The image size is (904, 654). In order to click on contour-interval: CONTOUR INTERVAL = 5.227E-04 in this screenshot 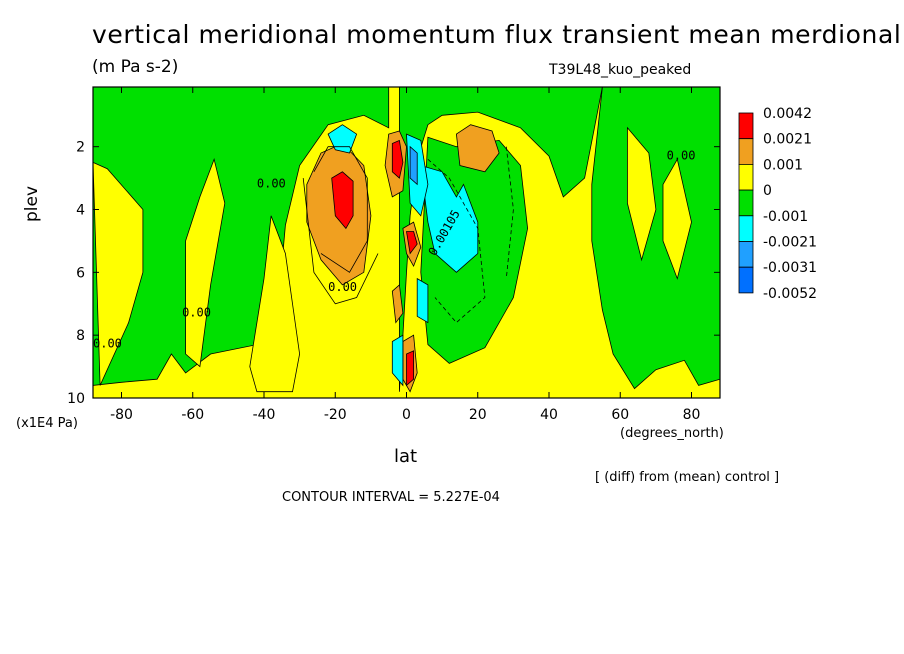, I will do `click(391, 497)`.